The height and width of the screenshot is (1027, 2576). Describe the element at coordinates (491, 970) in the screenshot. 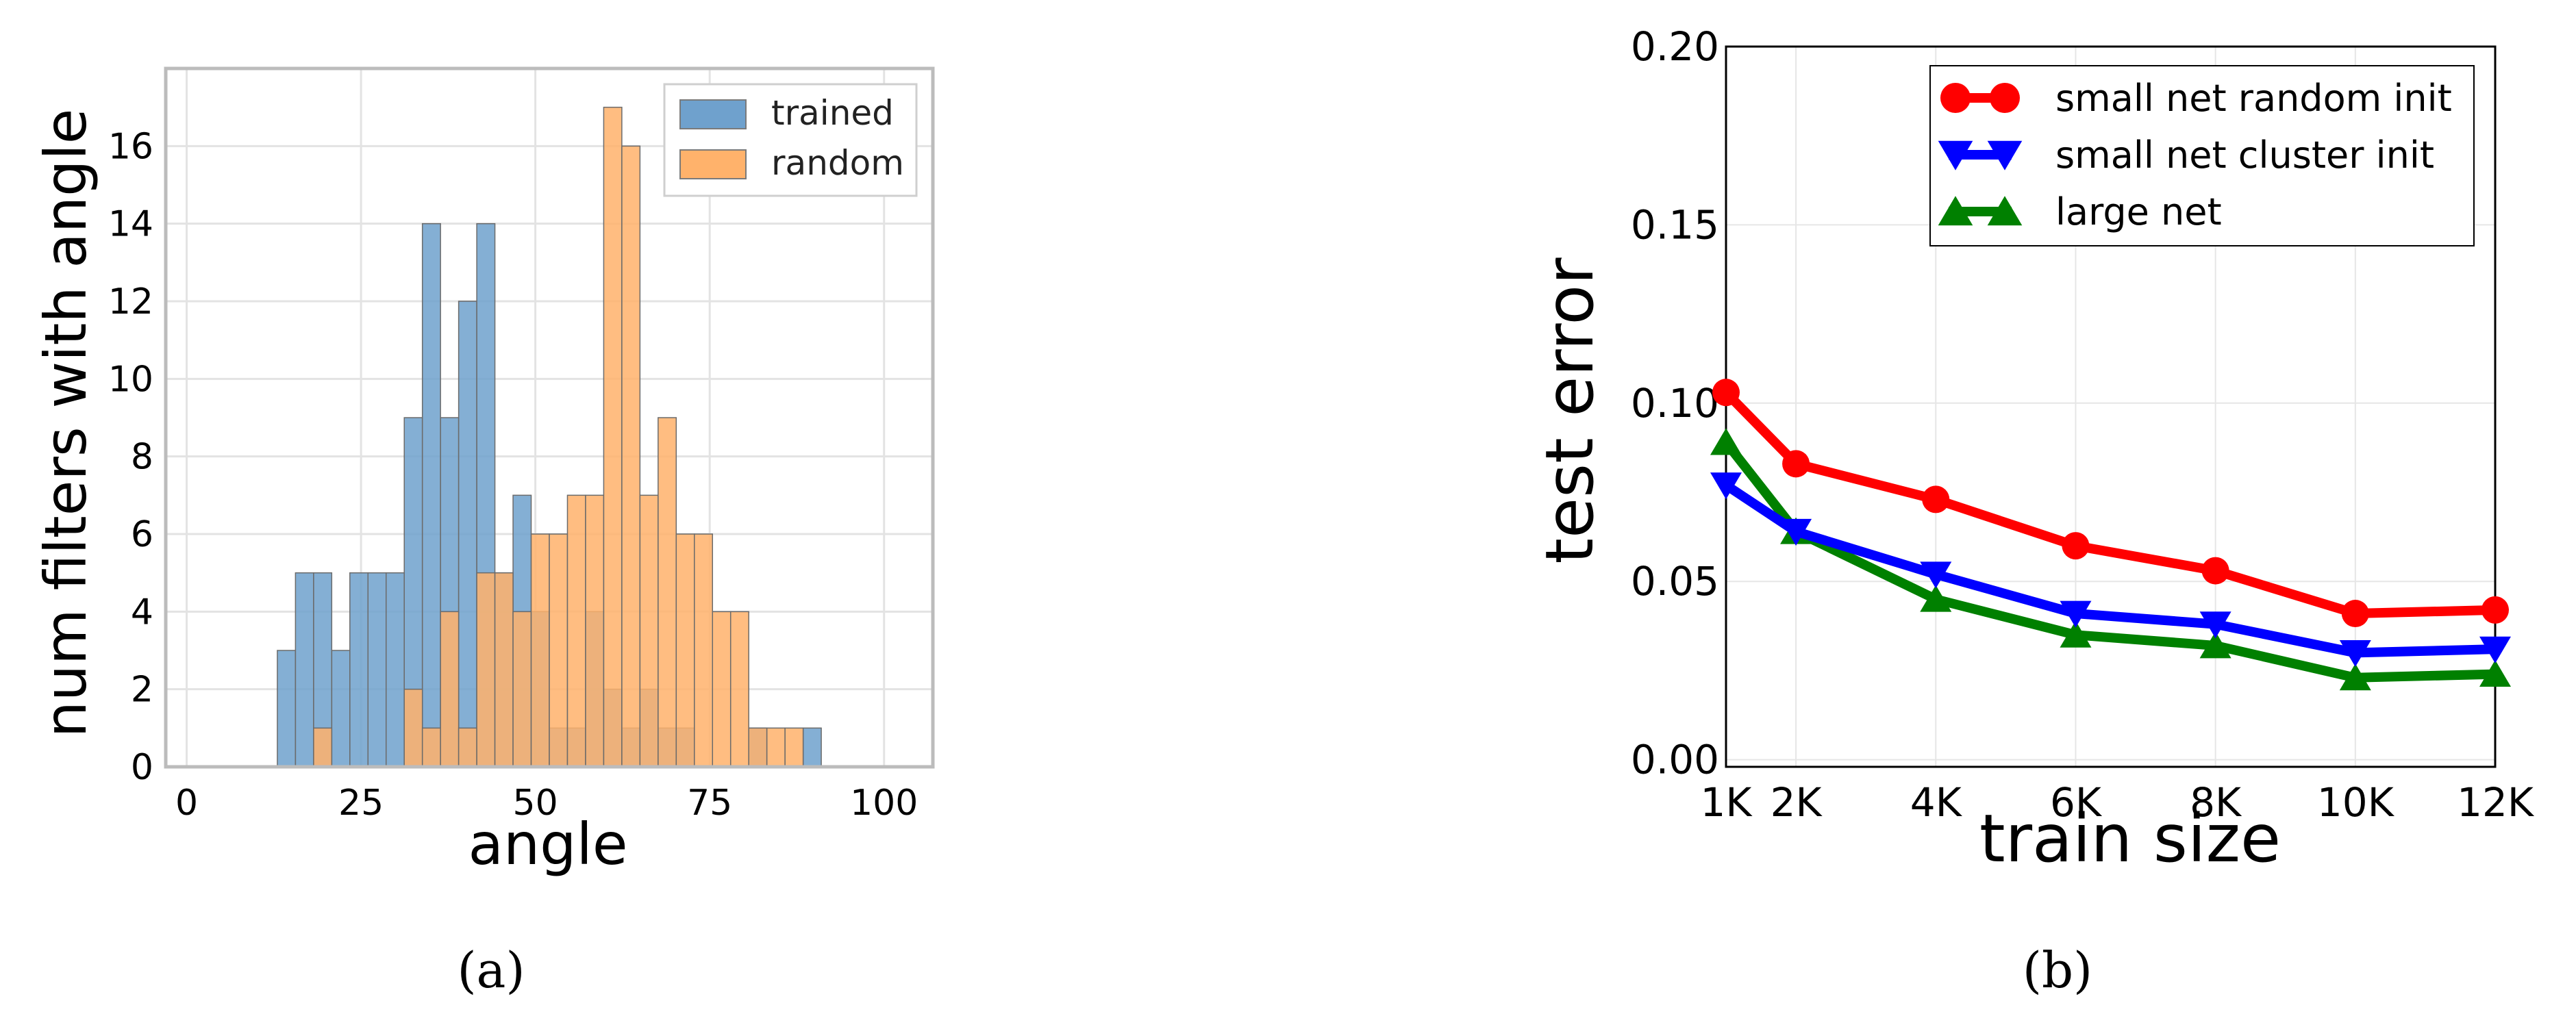

I see `caption-a: (a)` at that location.